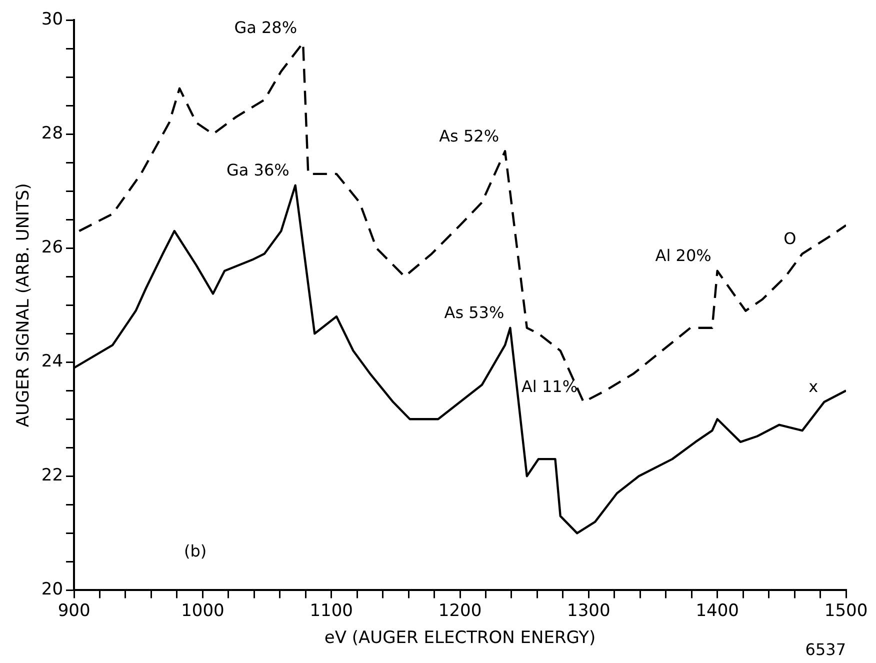 Image resolution: width=876 pixels, height=663 pixels. What do you see at coordinates (52, 133) in the screenshot?
I see `y-tick-label: 28` at bounding box center [52, 133].